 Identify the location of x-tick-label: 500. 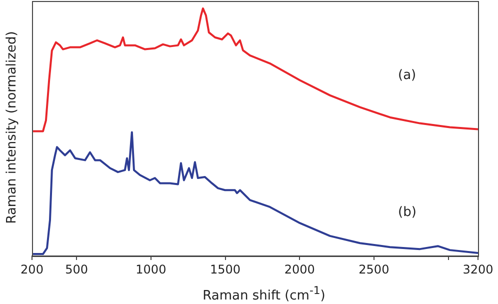
(76, 269).